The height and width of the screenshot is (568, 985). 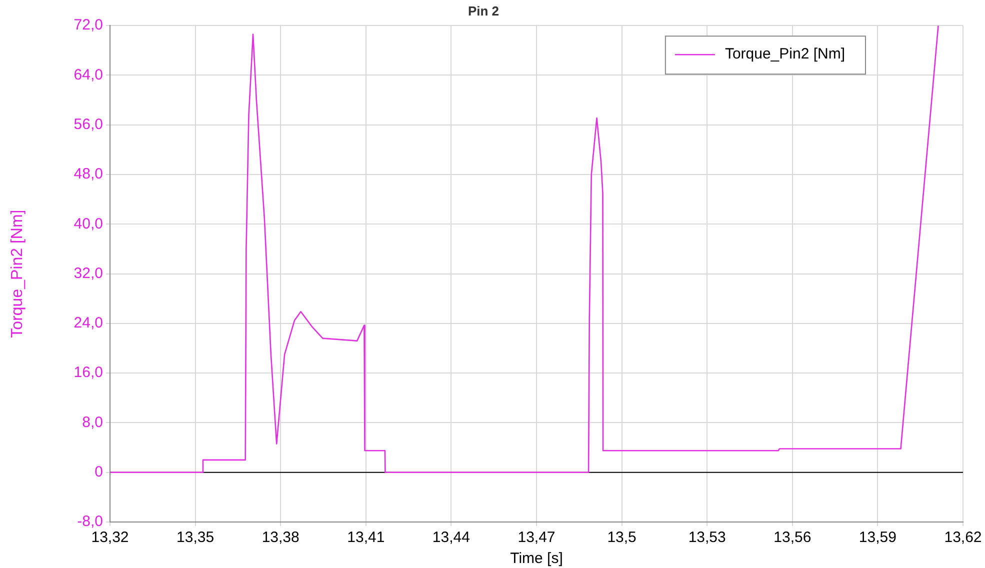 What do you see at coordinates (88, 223) in the screenshot?
I see `y-tick-label: 40,0` at bounding box center [88, 223].